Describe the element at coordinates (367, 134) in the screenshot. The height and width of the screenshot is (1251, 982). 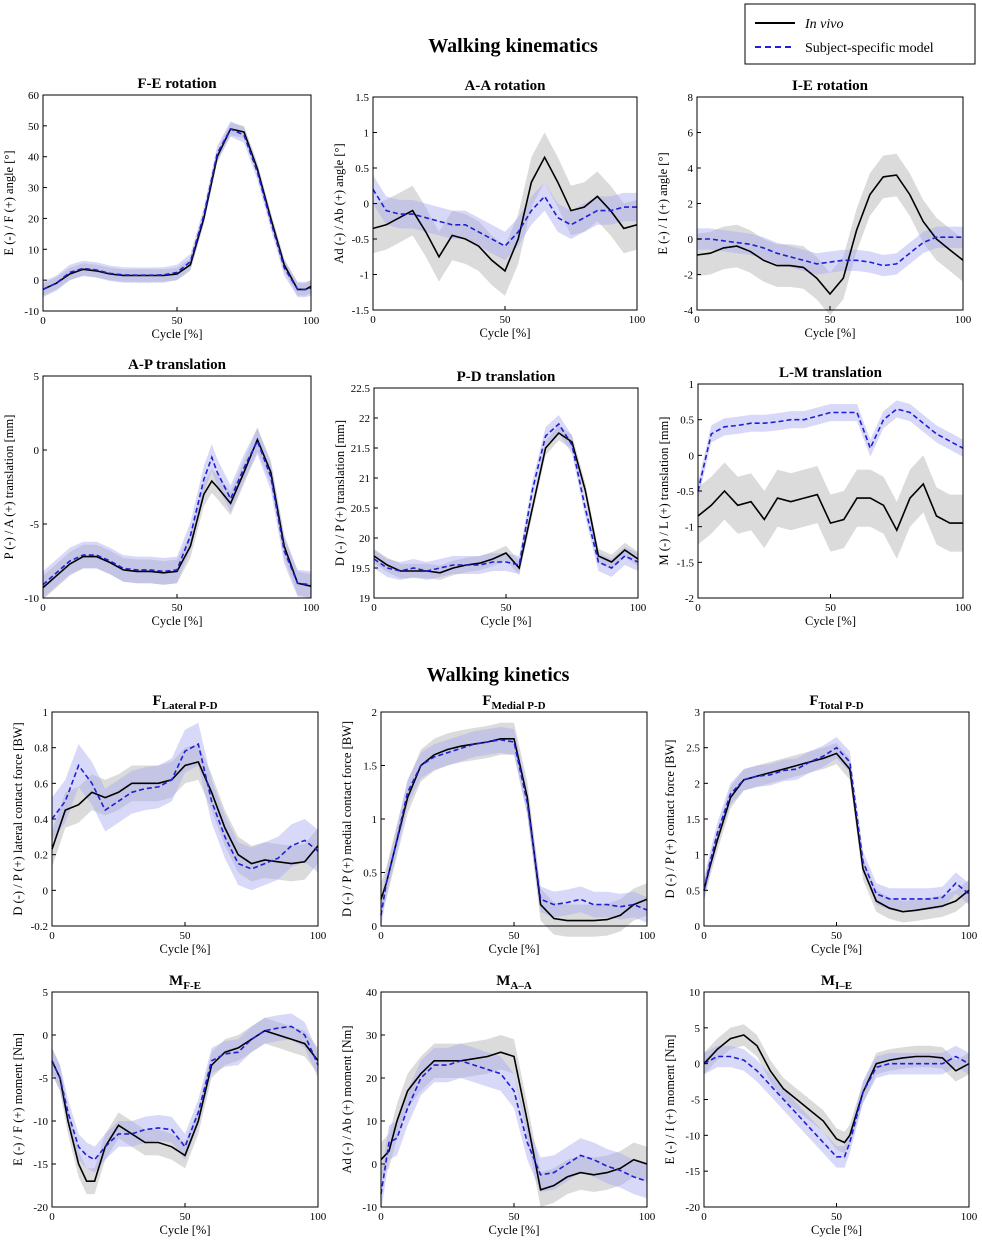
I see `y-tick-label: 1` at that location.